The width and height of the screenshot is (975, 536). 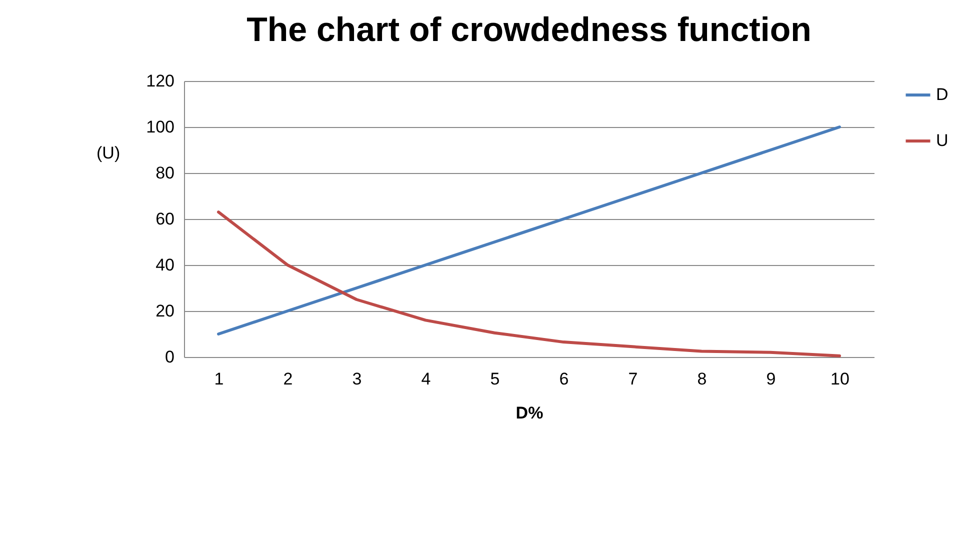 What do you see at coordinates (165, 311) in the screenshot?
I see `y-tick-label: 20` at bounding box center [165, 311].